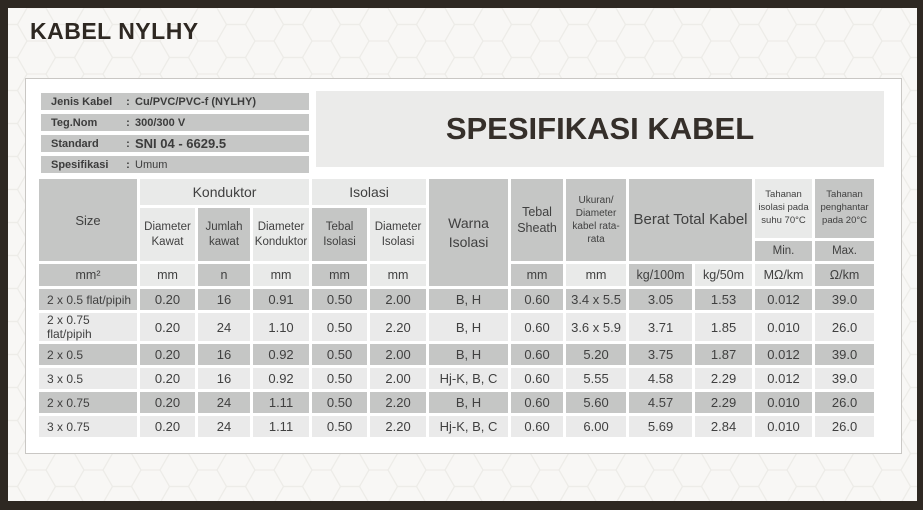 Image resolution: width=923 pixels, height=510 pixels. What do you see at coordinates (88, 402) in the screenshot?
I see `size-cell: 2 x 0.75` at bounding box center [88, 402].